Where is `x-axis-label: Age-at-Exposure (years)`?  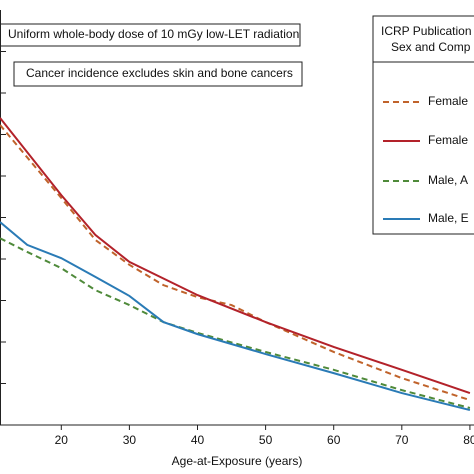 x-axis-label: Age-at-Exposure (years) is located at coordinates (237, 461).